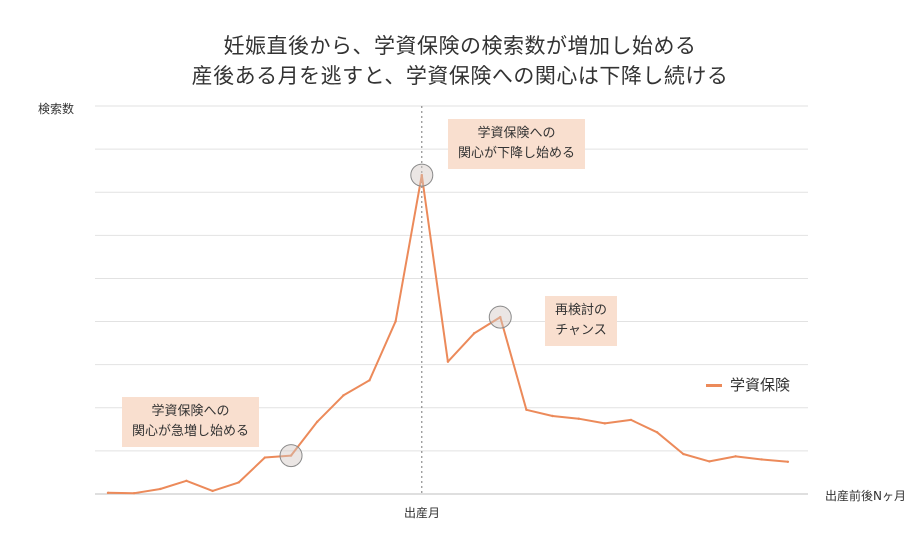 Image resolution: width=920 pixels, height=533 pixels. What do you see at coordinates (56, 109) in the screenshot?
I see `y-axis-label: 検索数` at bounding box center [56, 109].